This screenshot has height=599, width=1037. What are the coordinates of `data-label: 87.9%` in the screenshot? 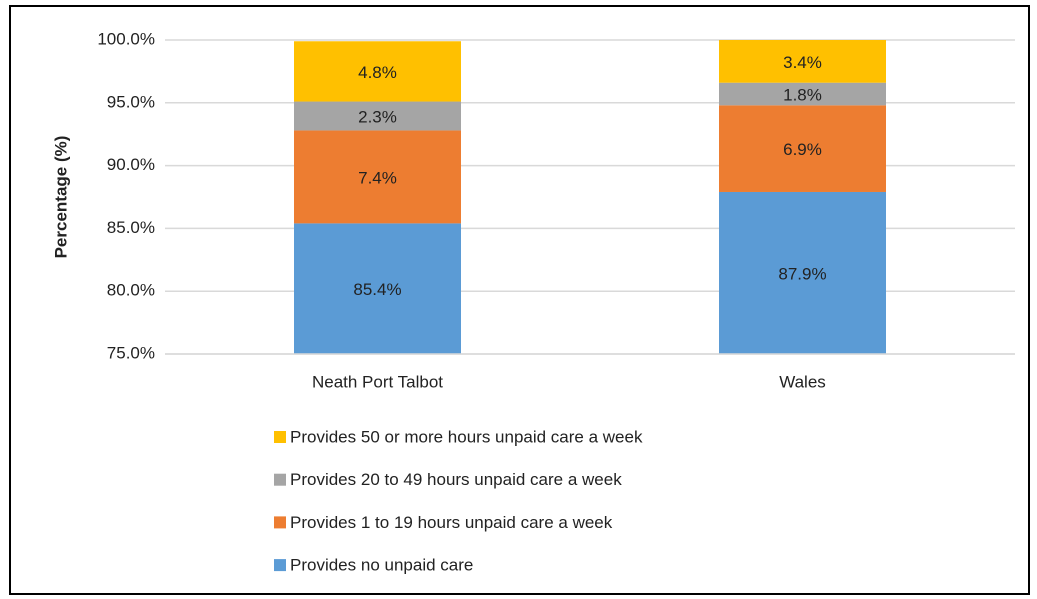 It's located at (802, 273).